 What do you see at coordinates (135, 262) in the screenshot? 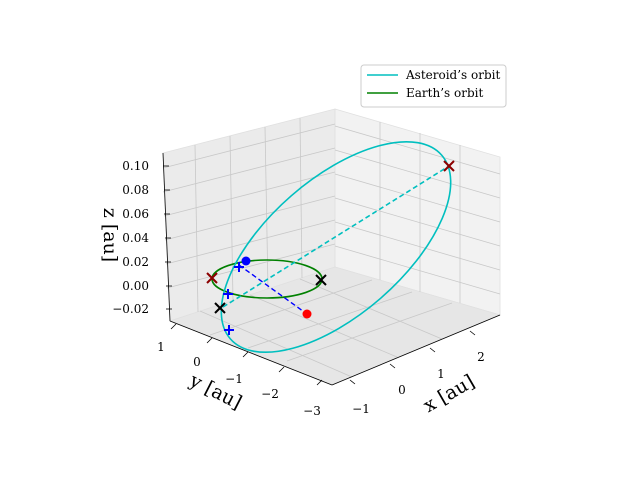
I see `z-tick-label: 0.02` at bounding box center [135, 262].